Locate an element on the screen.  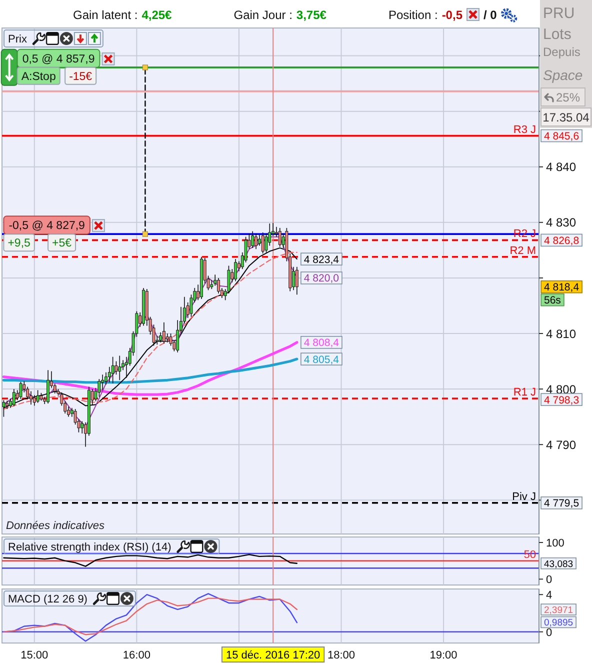
y-tick-label: 100 is located at coordinates (555, 543).